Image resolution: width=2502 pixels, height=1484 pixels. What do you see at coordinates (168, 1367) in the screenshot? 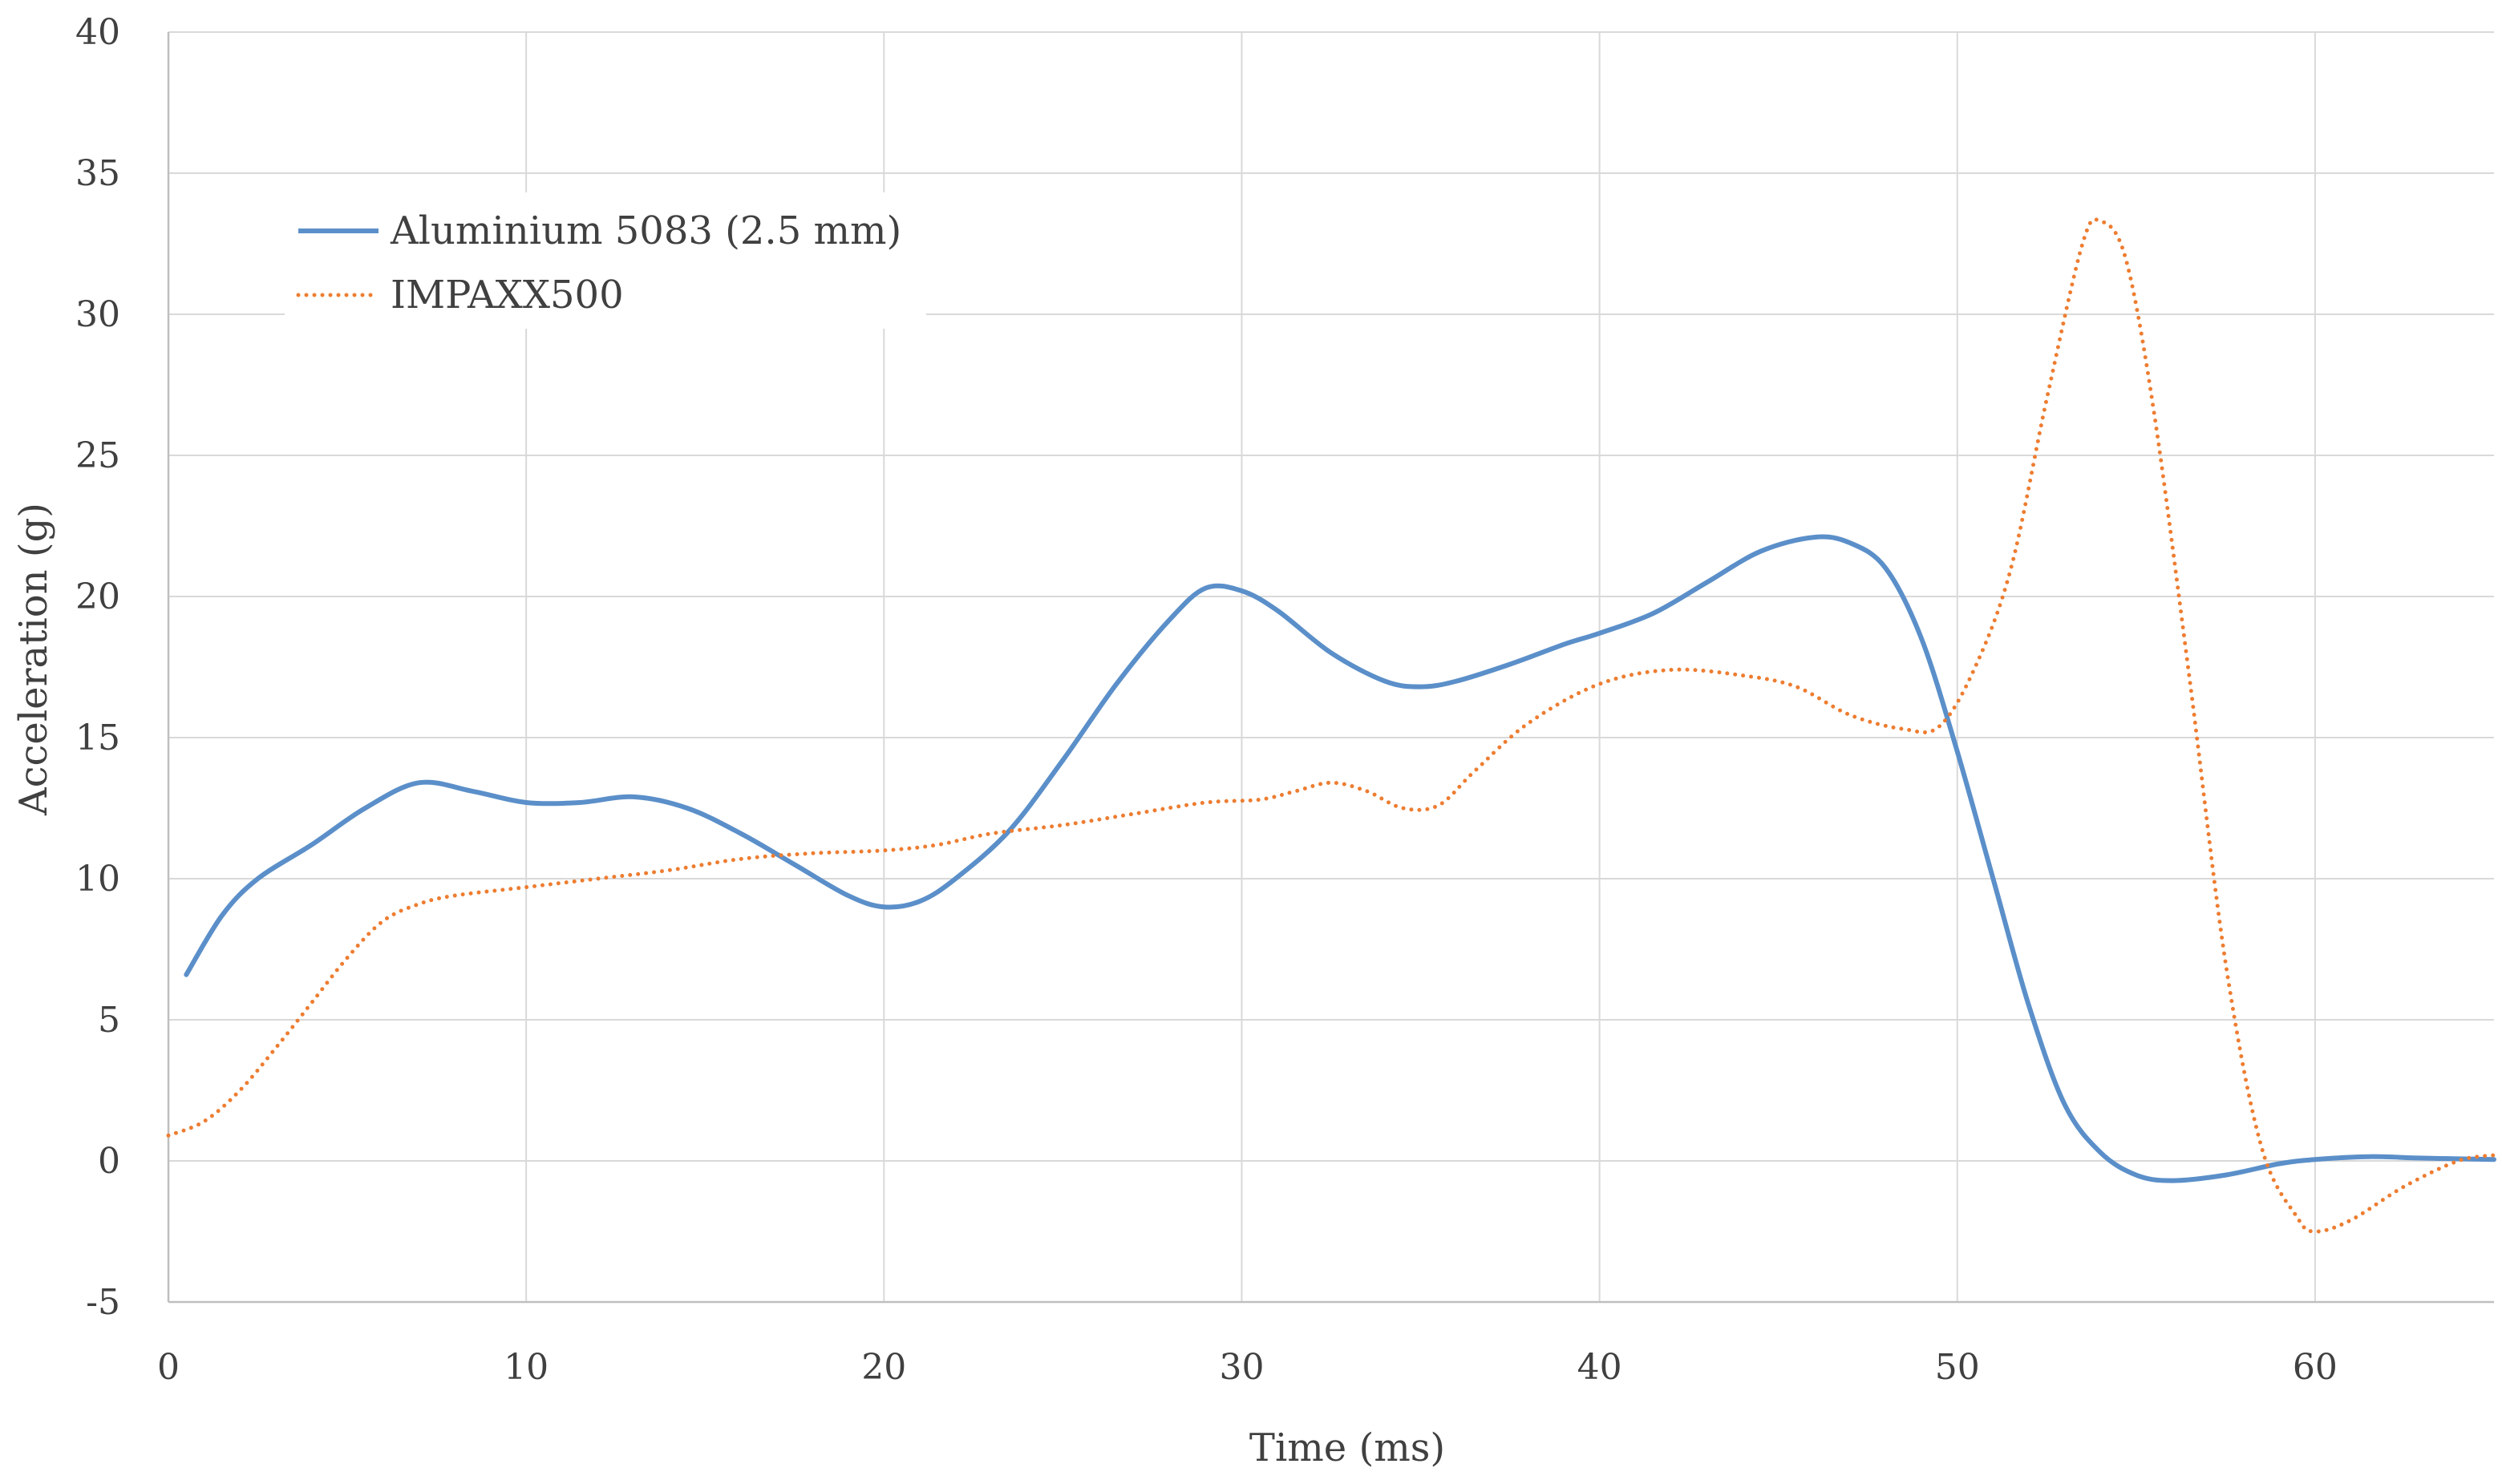
I see `x-tick-label: 0` at bounding box center [168, 1367].